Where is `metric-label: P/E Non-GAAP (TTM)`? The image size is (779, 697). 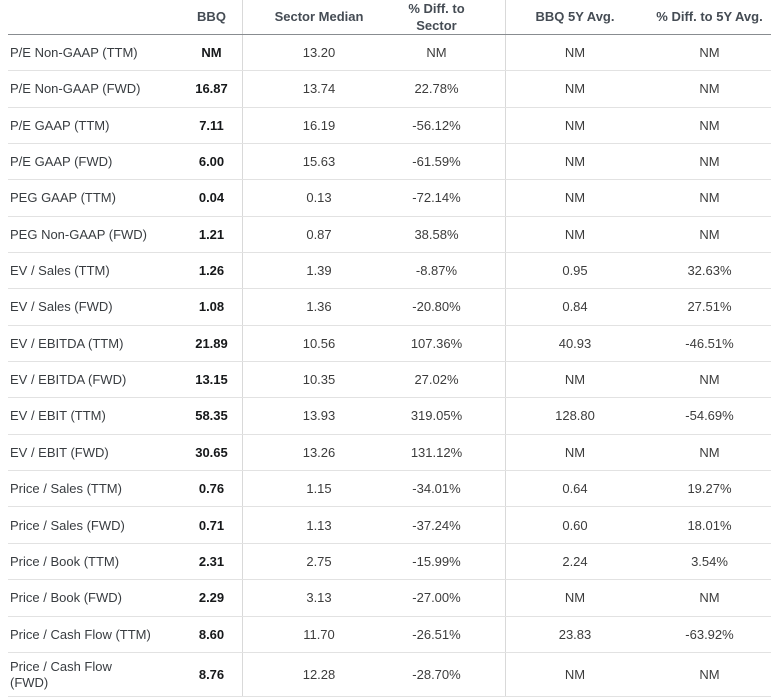
metric-label: P/E Non-GAAP (TTM) is located at coordinates (74, 53).